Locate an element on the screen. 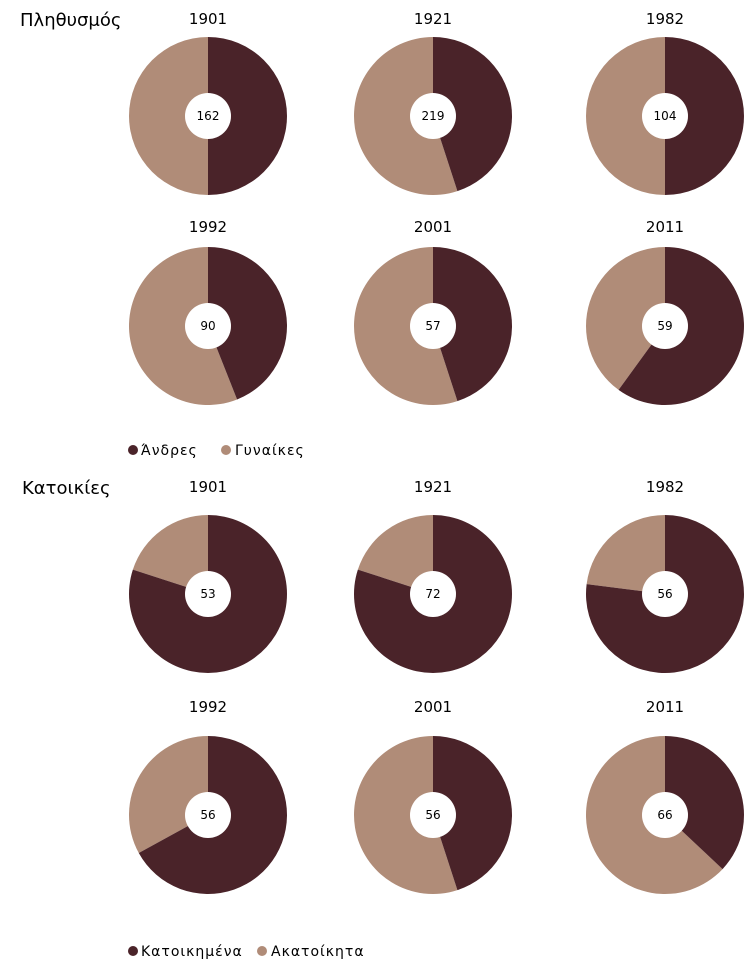 Image resolution: width=747 pixels, height=961 pixels. population-legend: Άνδρες Γυναίκες is located at coordinates (216, 451).